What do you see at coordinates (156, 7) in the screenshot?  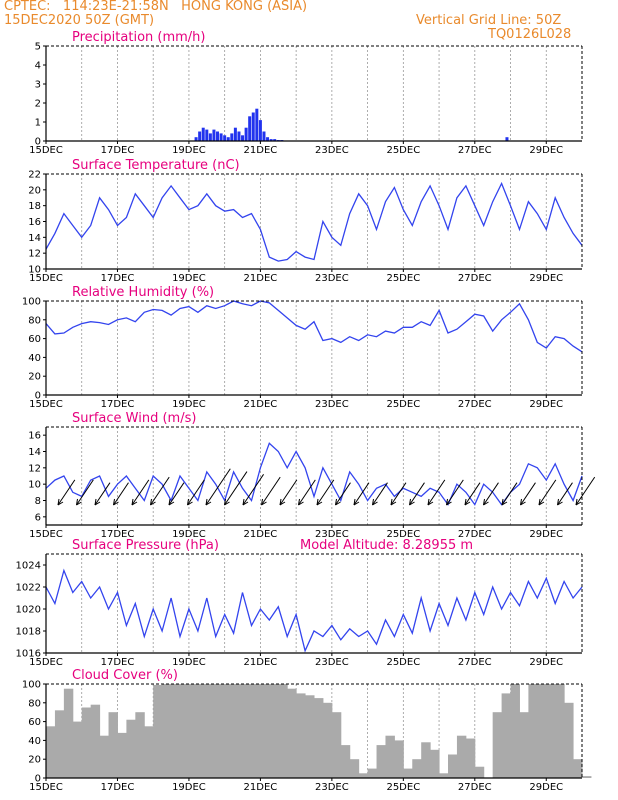 I see `header-line1-left: CPTEC: 114:23E-21:58N HONG KONG (ASIA)` at bounding box center [156, 7].